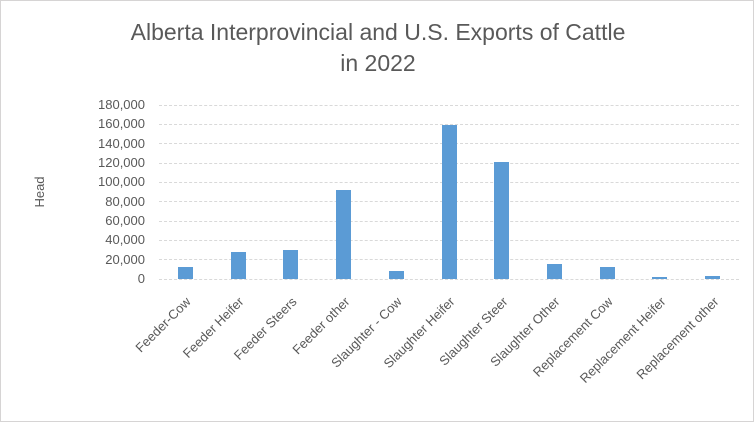 This screenshot has height=422, width=754. Describe the element at coordinates (121, 182) in the screenshot. I see `y-axis-tick-label: 100,000` at that location.